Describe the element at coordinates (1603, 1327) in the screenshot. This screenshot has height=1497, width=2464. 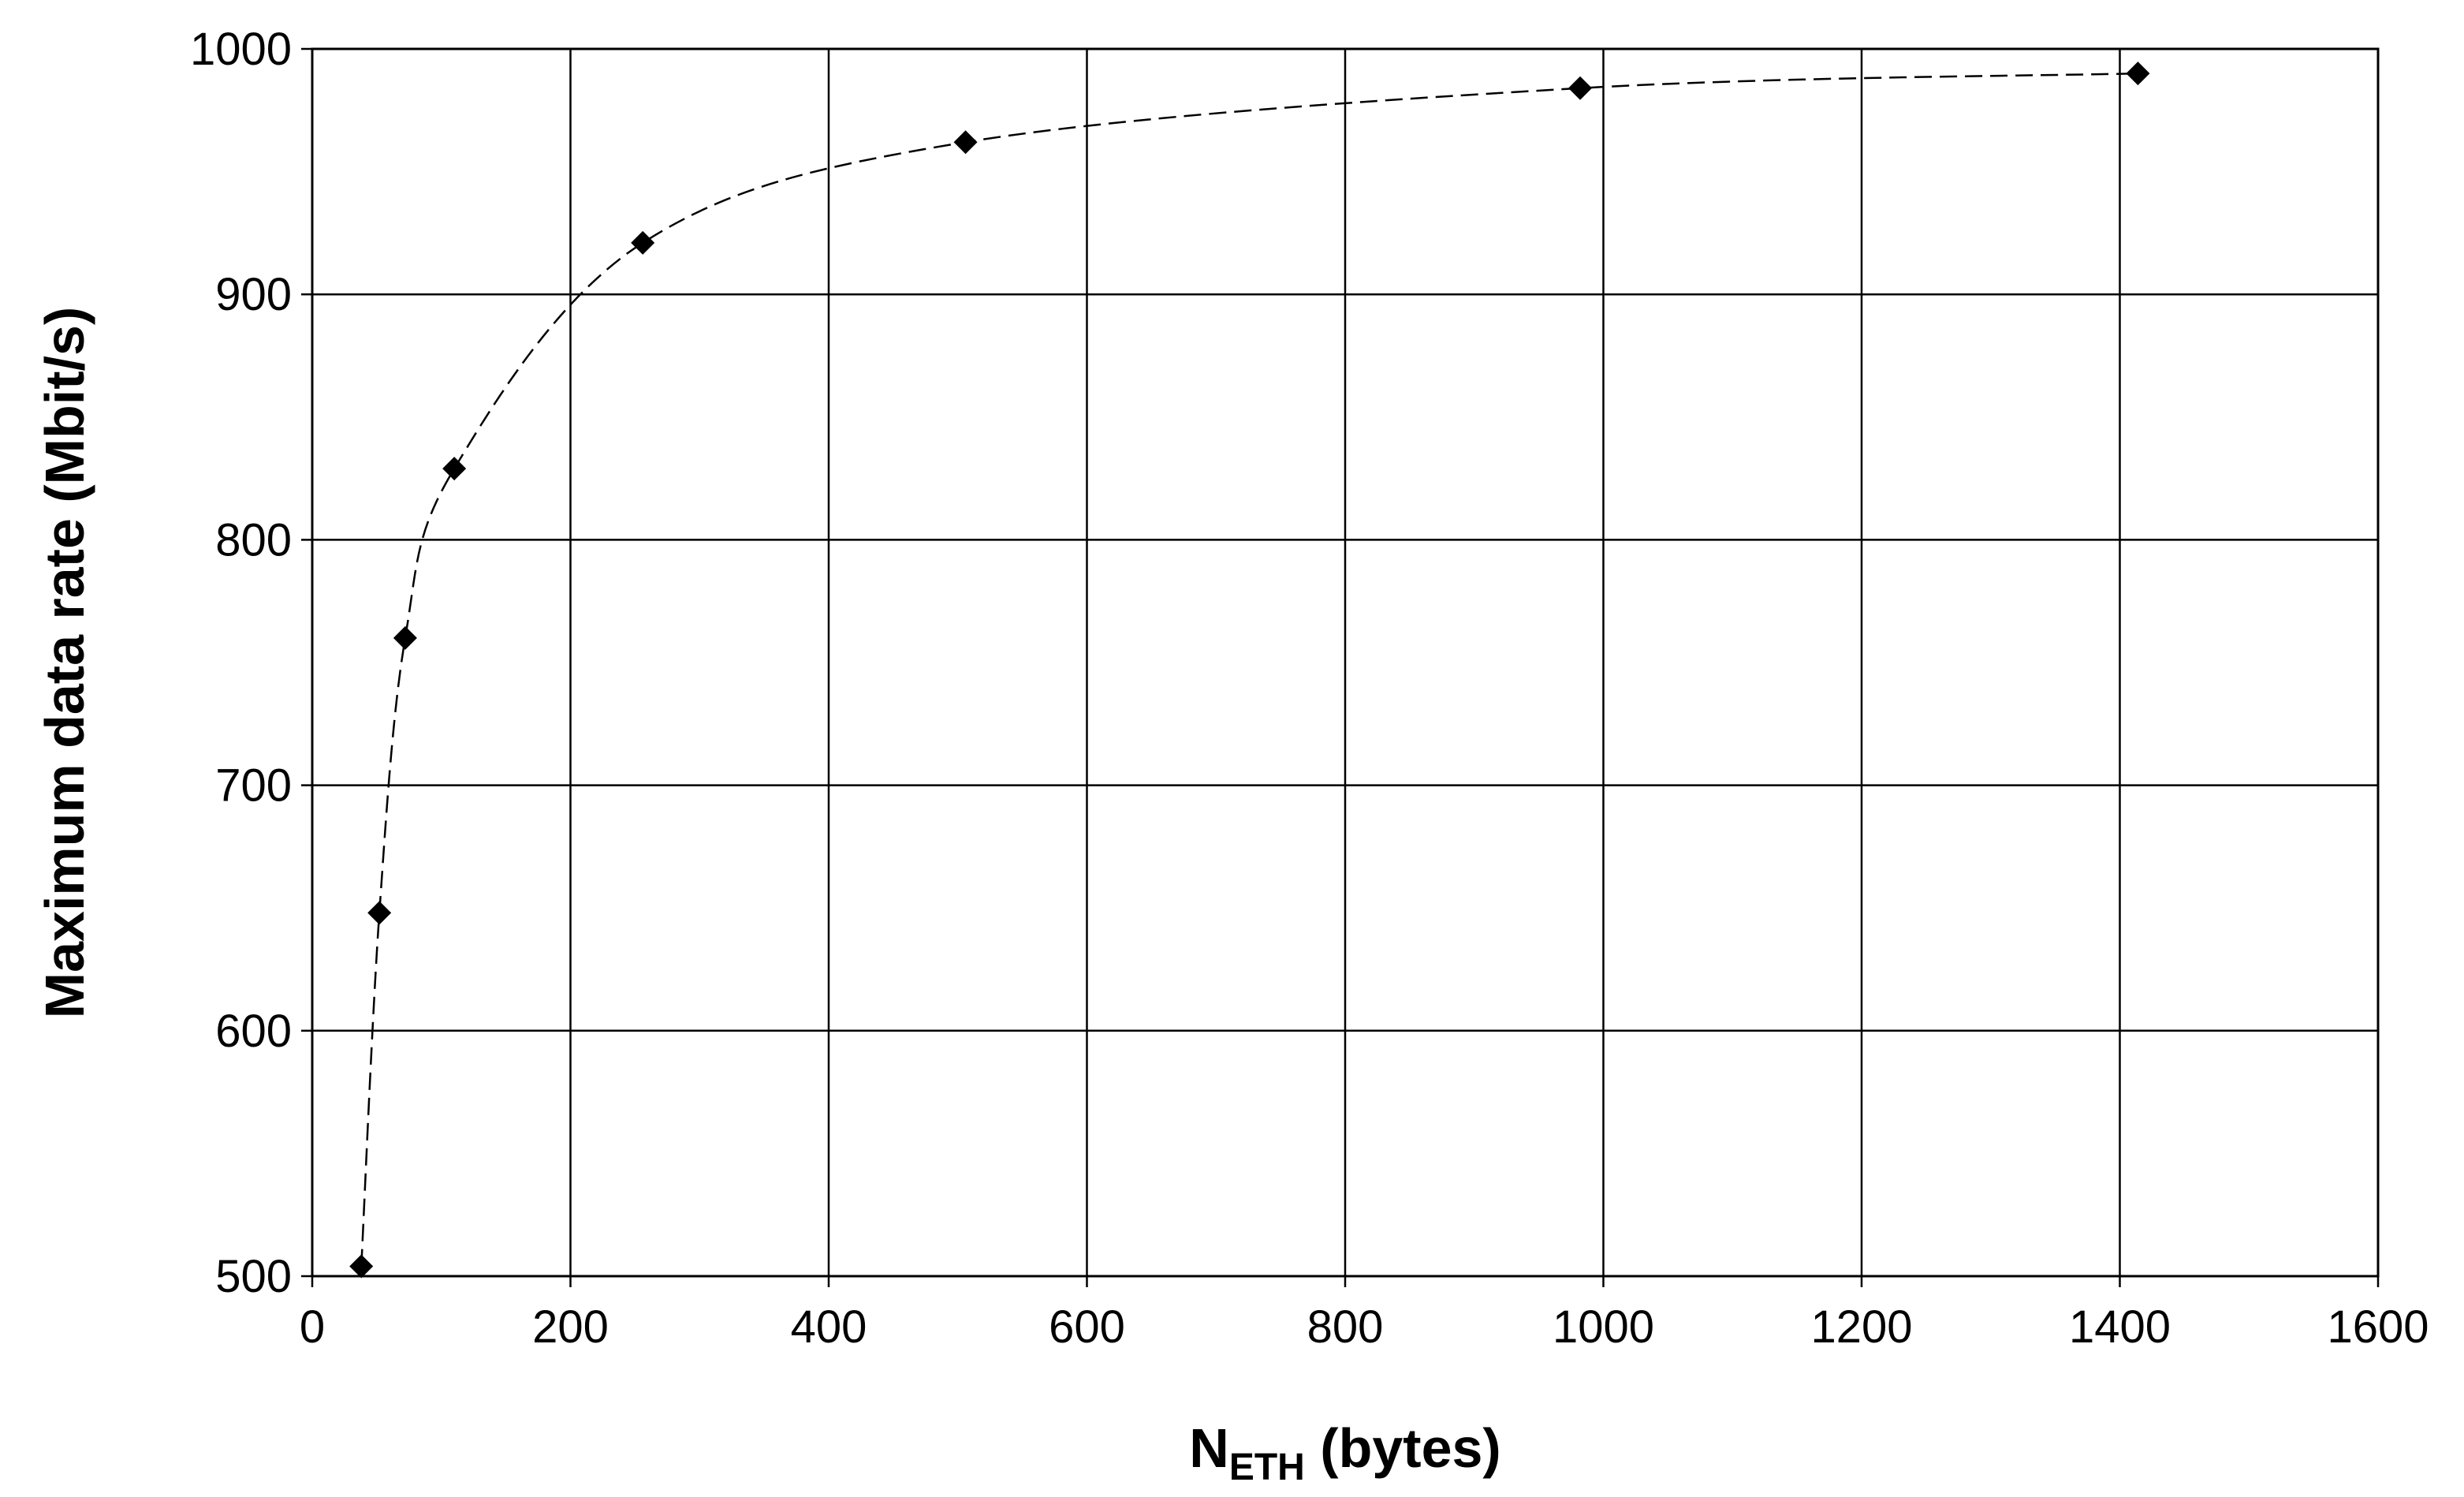
I see `x-tick-label: 1000` at that location.